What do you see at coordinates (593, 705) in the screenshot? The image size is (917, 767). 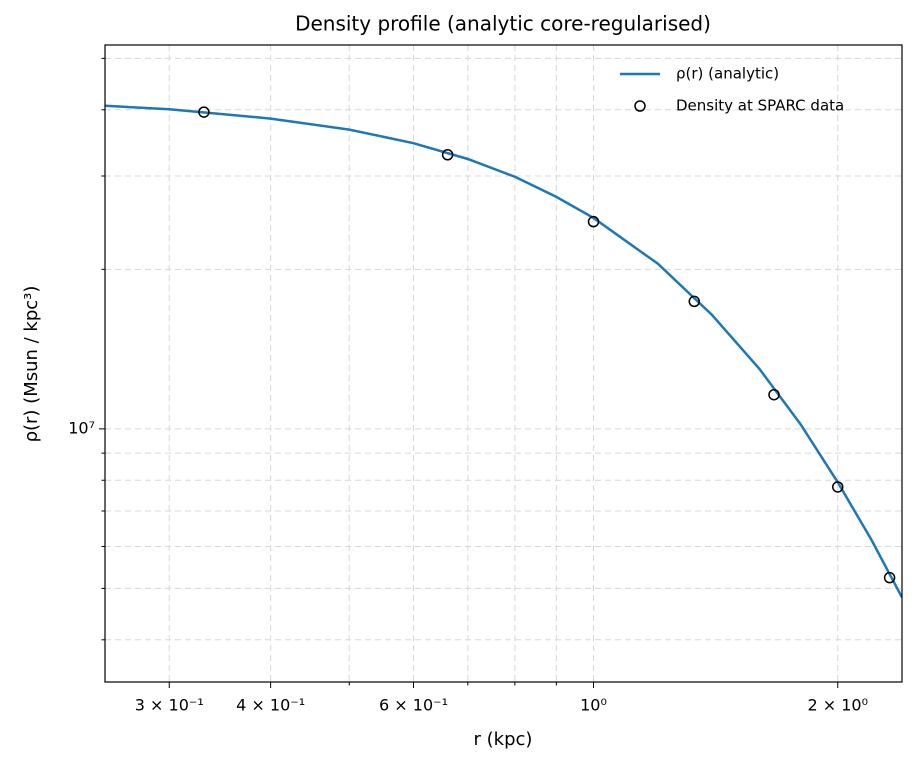 I see `x-tick-label: 10⁰` at bounding box center [593, 705].